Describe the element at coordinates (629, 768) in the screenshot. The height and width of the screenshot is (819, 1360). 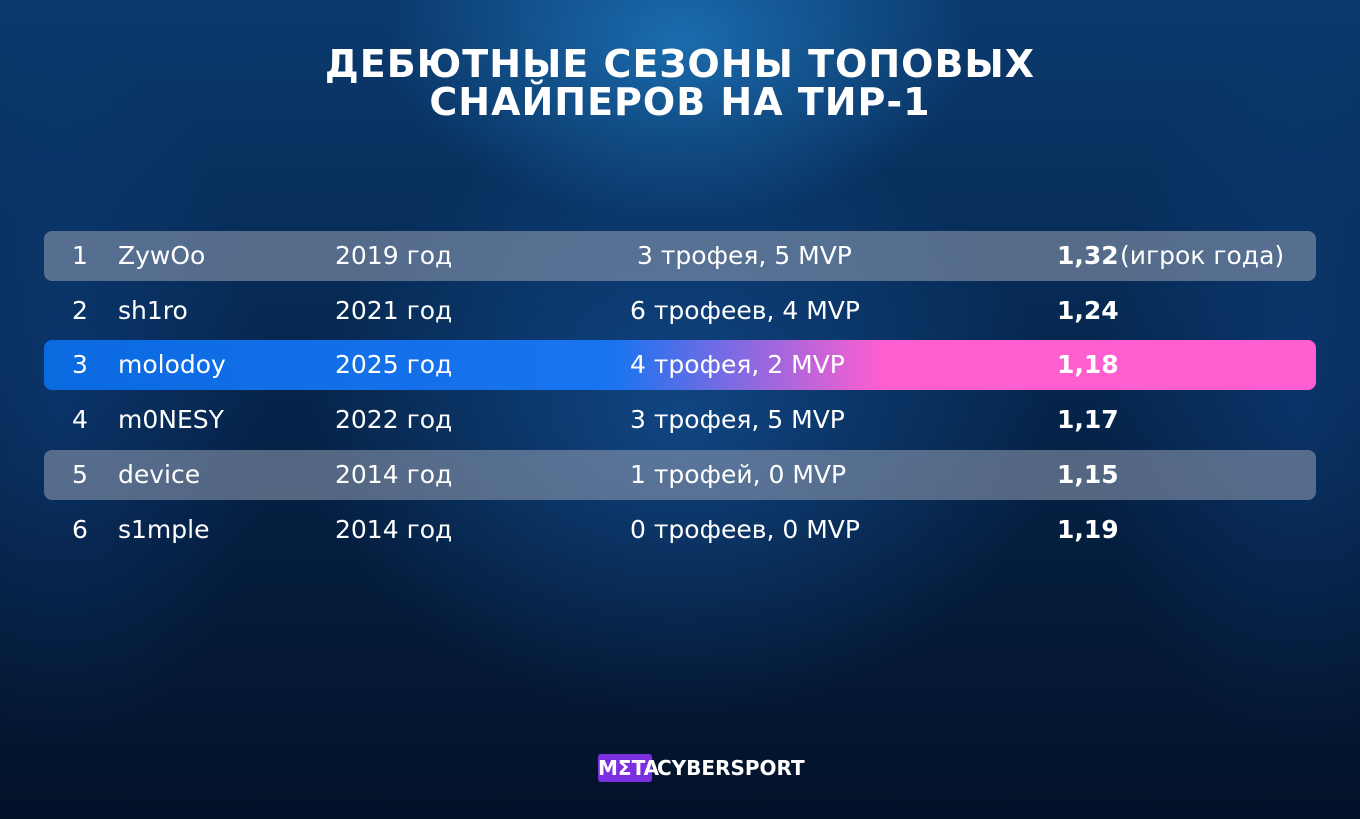
I see `brand-mark: MΣTA` at that location.